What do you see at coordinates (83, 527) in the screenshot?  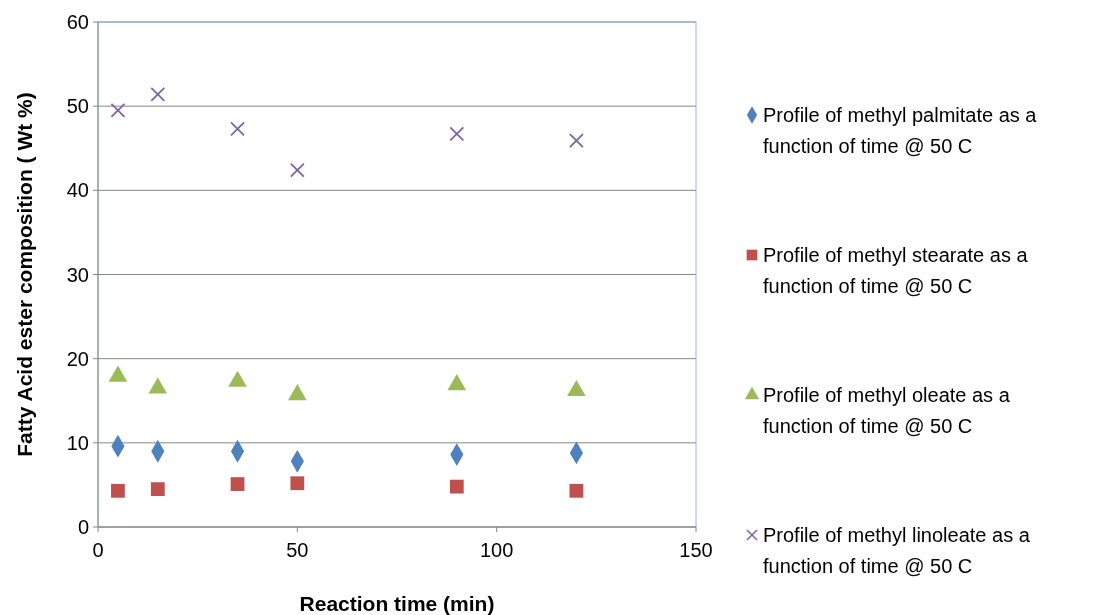 I see `y-tick-label: 0` at bounding box center [83, 527].